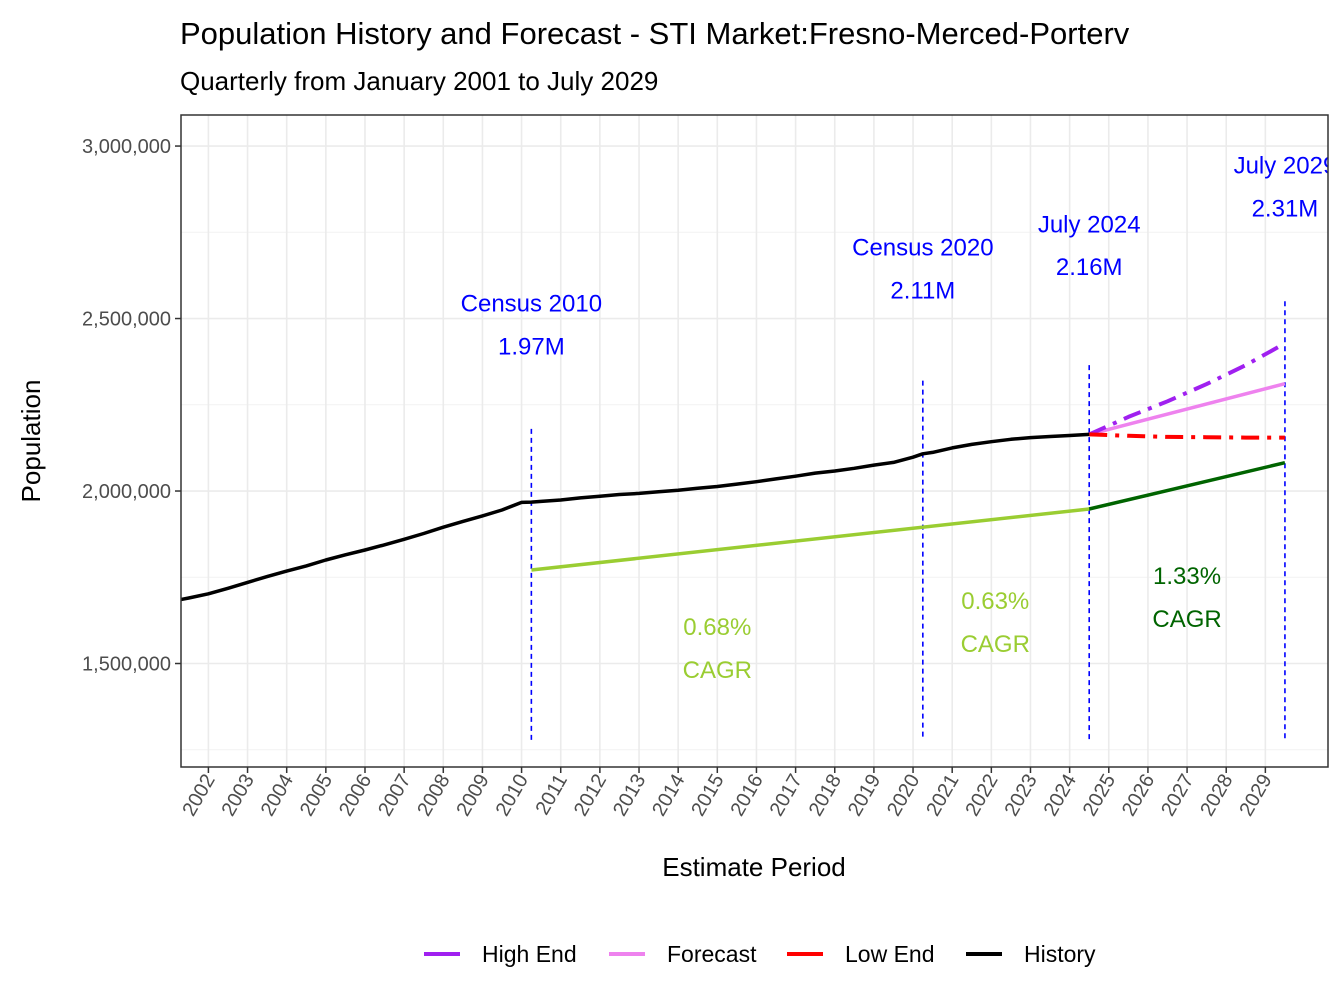 Image resolution: width=1344 pixels, height=1008 pixels. What do you see at coordinates (31, 441) in the screenshot?
I see `y-axis-title: Population` at bounding box center [31, 441].